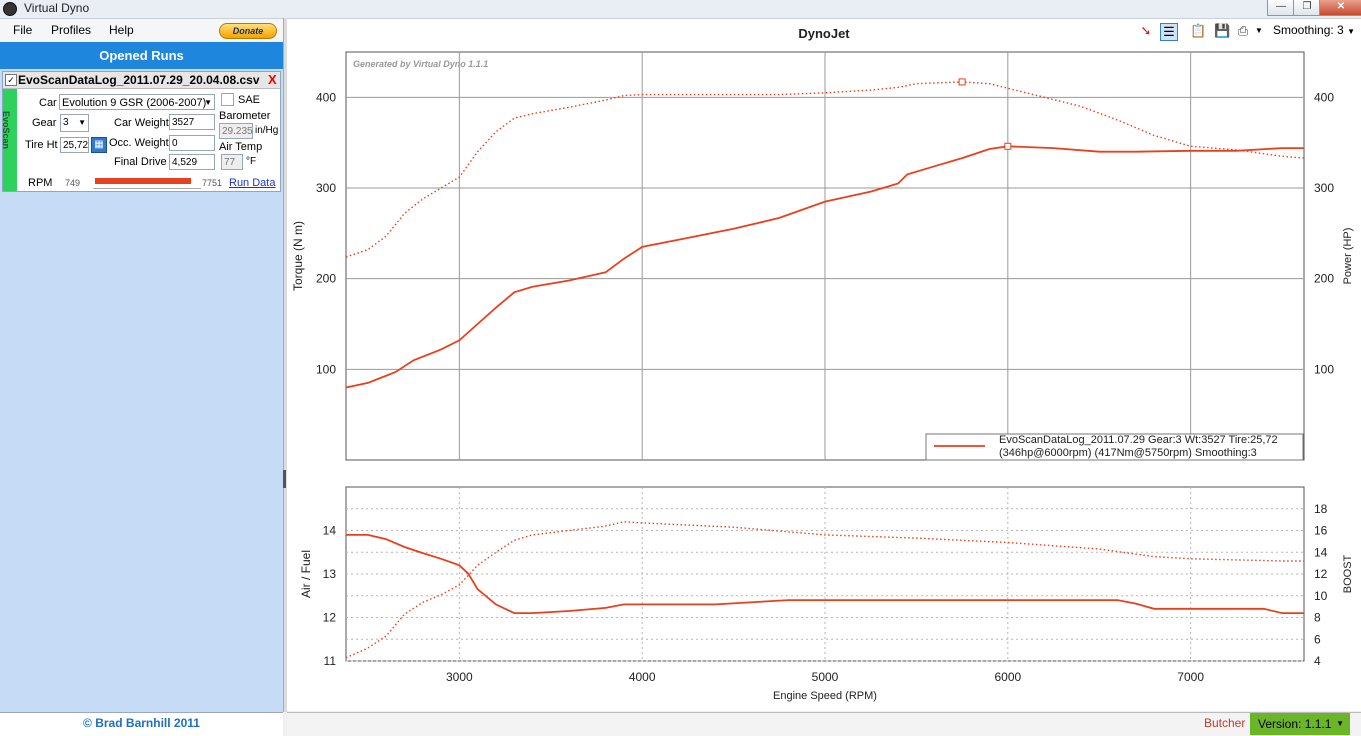  Describe the element at coordinates (298, 256) in the screenshot. I see `torque-axis-label: Torque (N m)` at that location.